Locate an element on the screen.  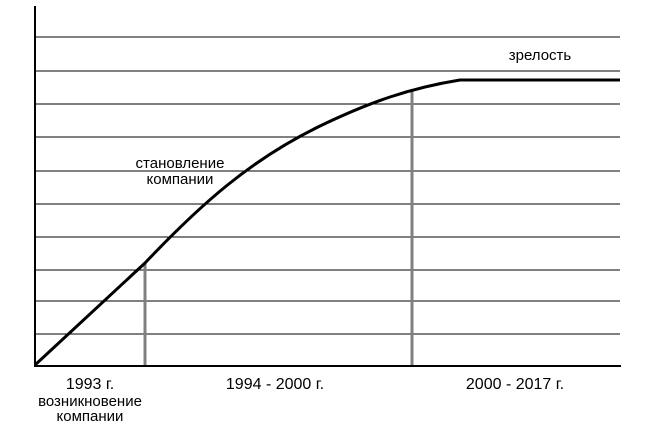
formation-label-line1: становление is located at coordinates (180, 163).